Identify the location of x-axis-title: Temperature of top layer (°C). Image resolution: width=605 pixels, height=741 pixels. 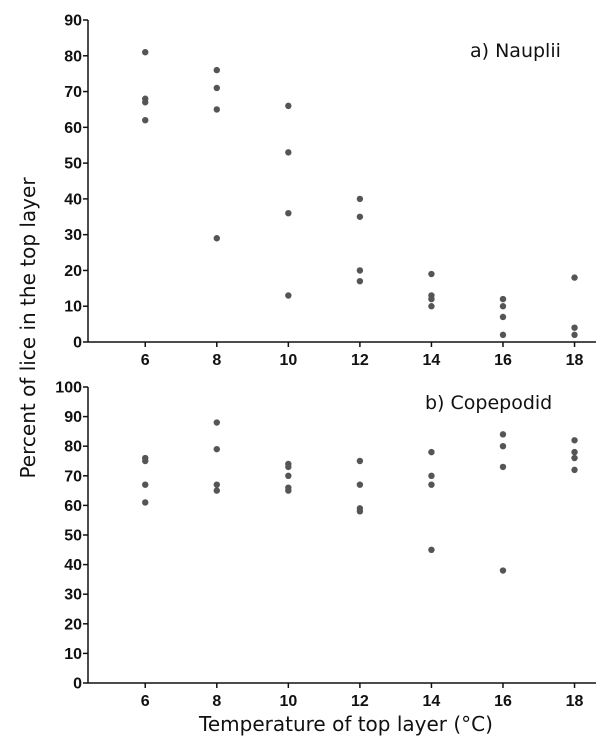
(345, 724).